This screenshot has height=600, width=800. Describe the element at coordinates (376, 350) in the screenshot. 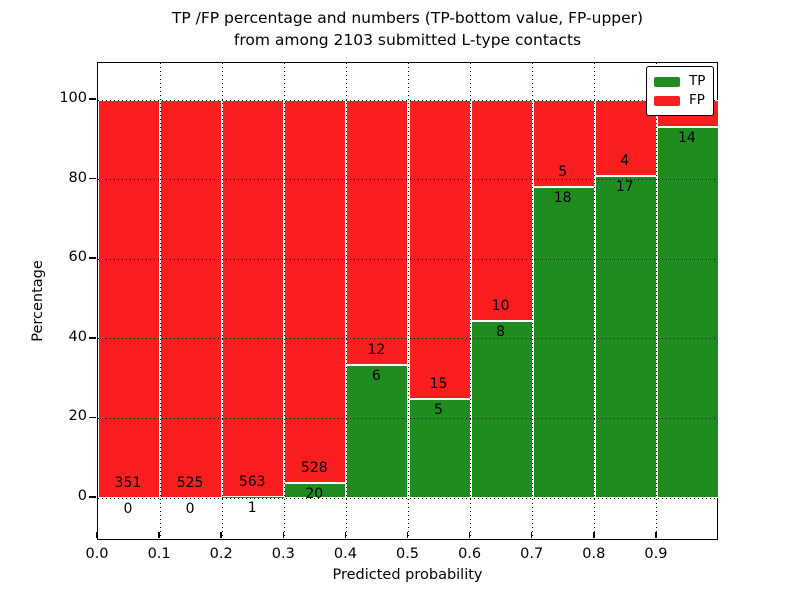

I see `fp-count-label: 12` at that location.